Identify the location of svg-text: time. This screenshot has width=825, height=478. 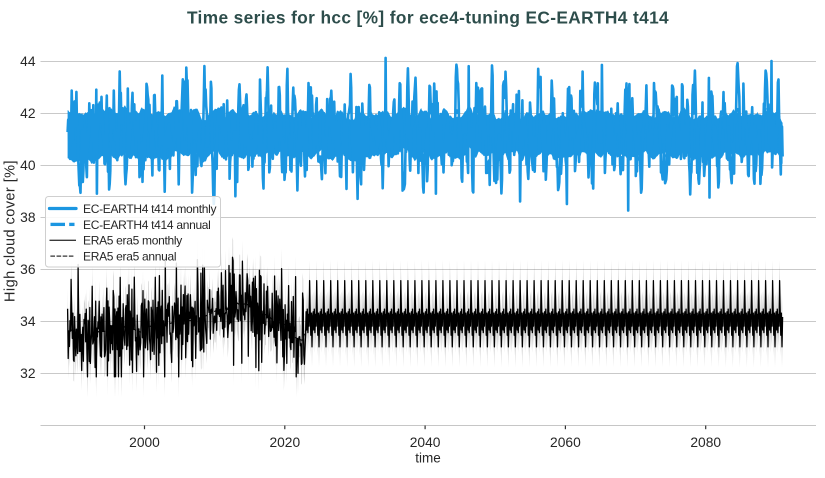
(428, 458).